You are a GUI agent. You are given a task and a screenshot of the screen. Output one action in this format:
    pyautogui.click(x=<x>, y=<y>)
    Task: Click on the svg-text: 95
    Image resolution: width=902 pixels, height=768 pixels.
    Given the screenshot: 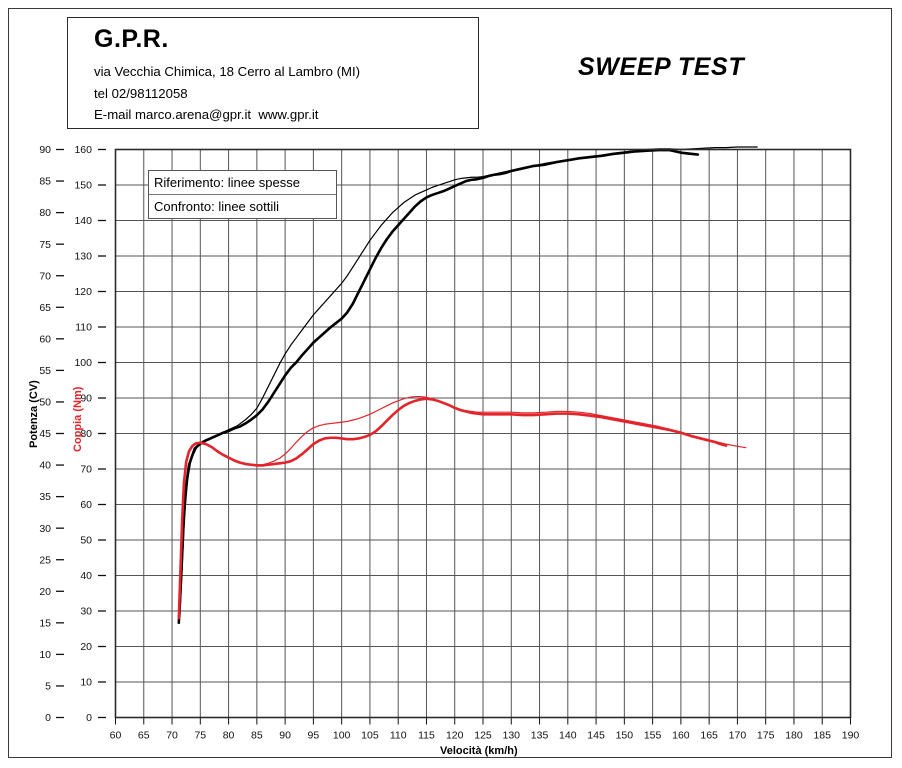 What is the action you would take?
    pyautogui.click(x=314, y=736)
    